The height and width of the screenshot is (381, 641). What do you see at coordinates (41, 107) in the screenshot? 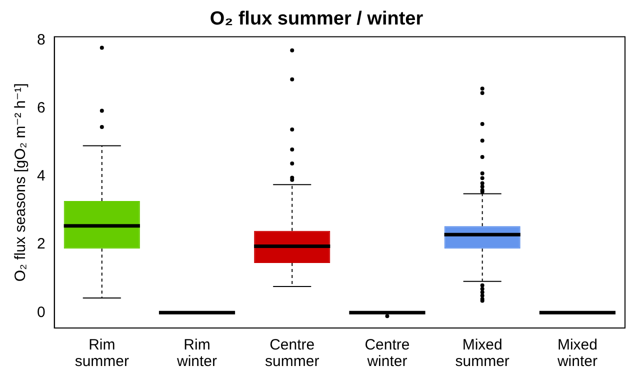
I see `y-tick-label: 6` at bounding box center [41, 107].